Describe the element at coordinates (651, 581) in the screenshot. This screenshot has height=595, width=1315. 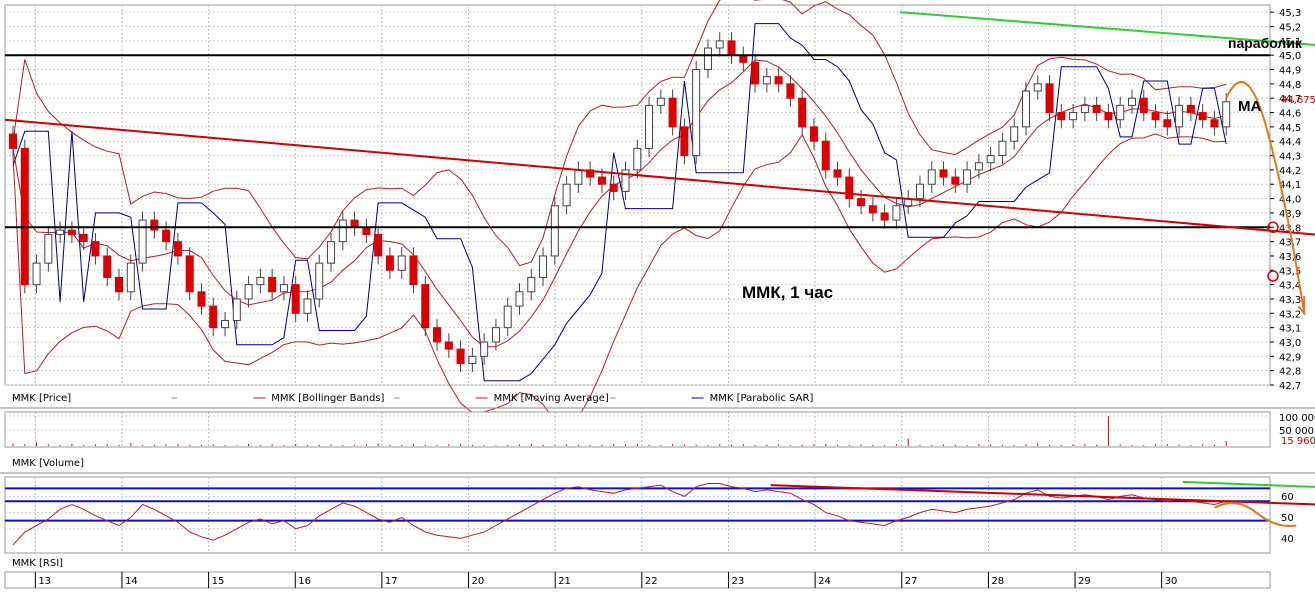
I see `x-tick-label: 22` at that location.